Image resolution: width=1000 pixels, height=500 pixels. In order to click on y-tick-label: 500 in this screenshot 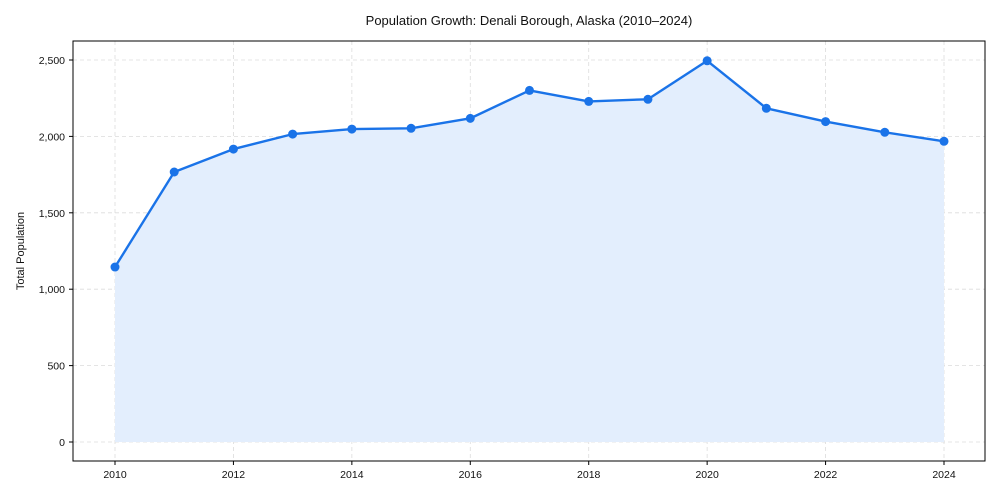, I will do `click(56, 367)`.